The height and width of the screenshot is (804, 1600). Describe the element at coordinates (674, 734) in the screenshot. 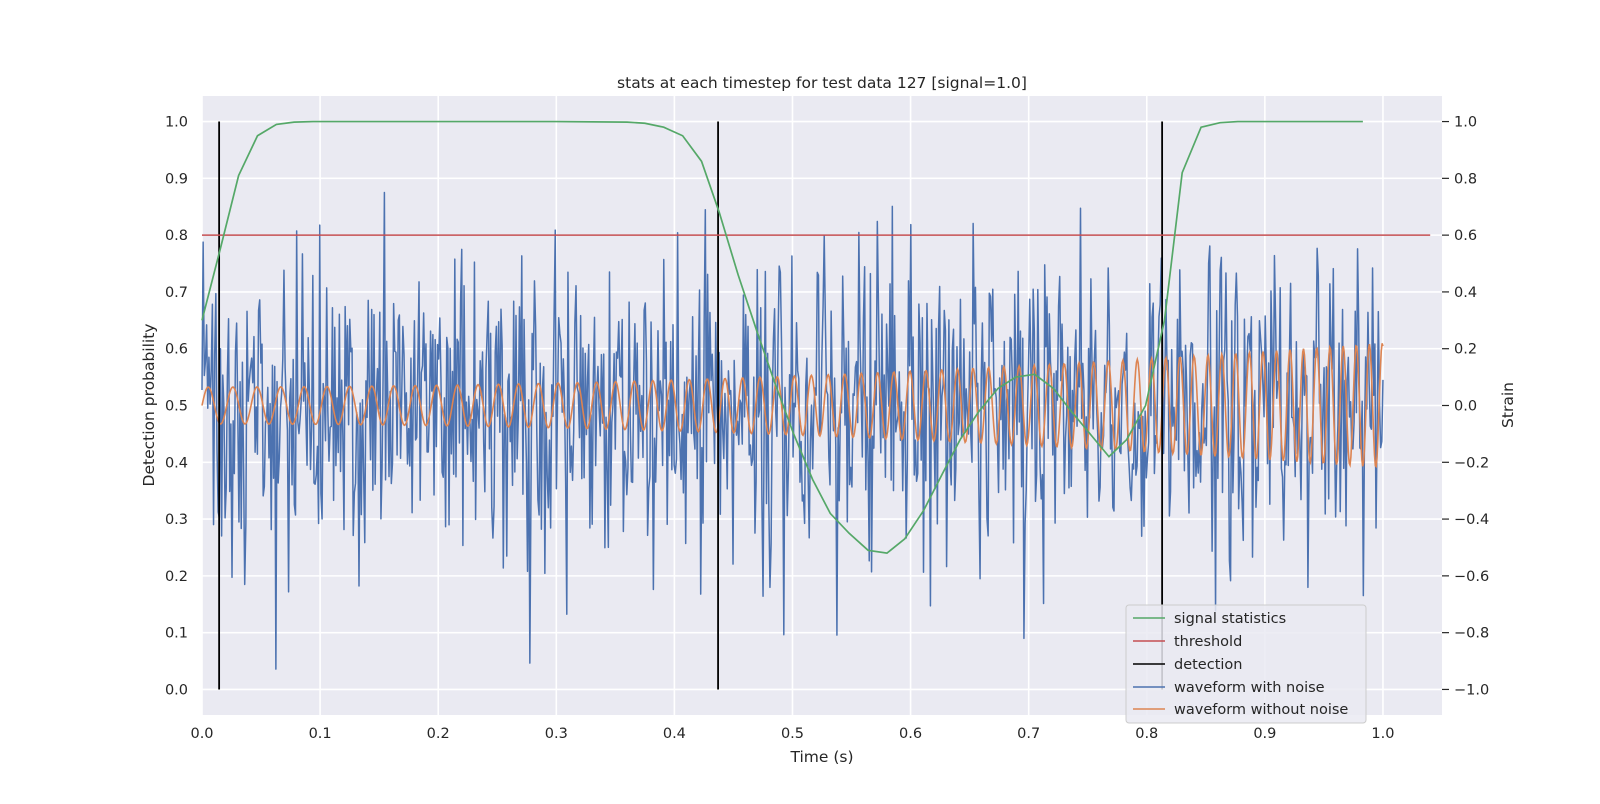

I see `x-tick-label: 0.4` at that location.